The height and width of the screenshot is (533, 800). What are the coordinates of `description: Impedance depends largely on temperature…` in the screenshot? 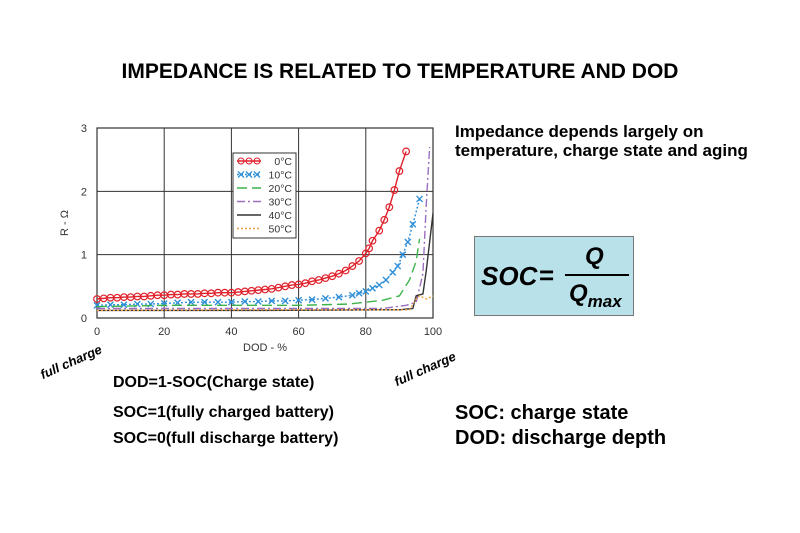 It's located at (601, 141).